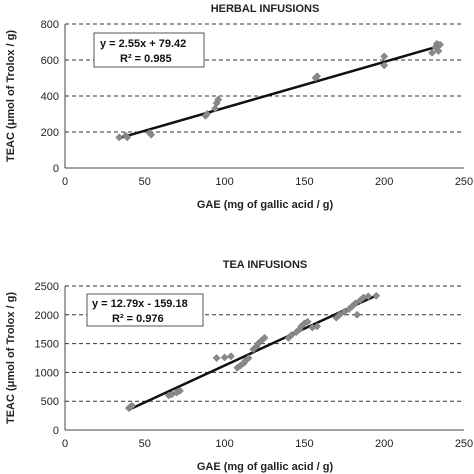  I want to click on y-tick-label: 1500, so click(47, 345).